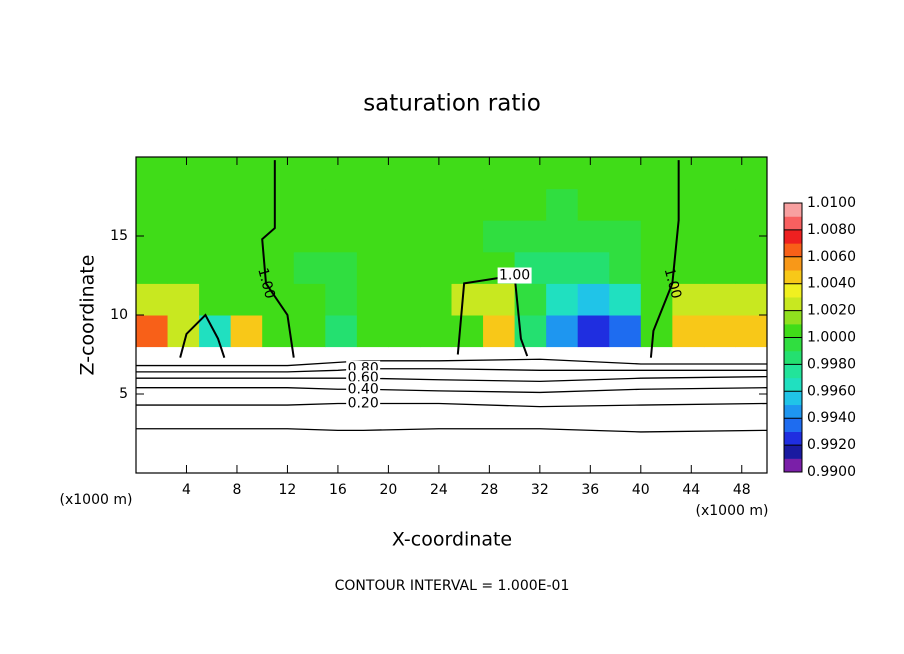  What do you see at coordinates (831, 418) in the screenshot?
I see `colorbar-tick-label: 0.9940` at bounding box center [831, 418].